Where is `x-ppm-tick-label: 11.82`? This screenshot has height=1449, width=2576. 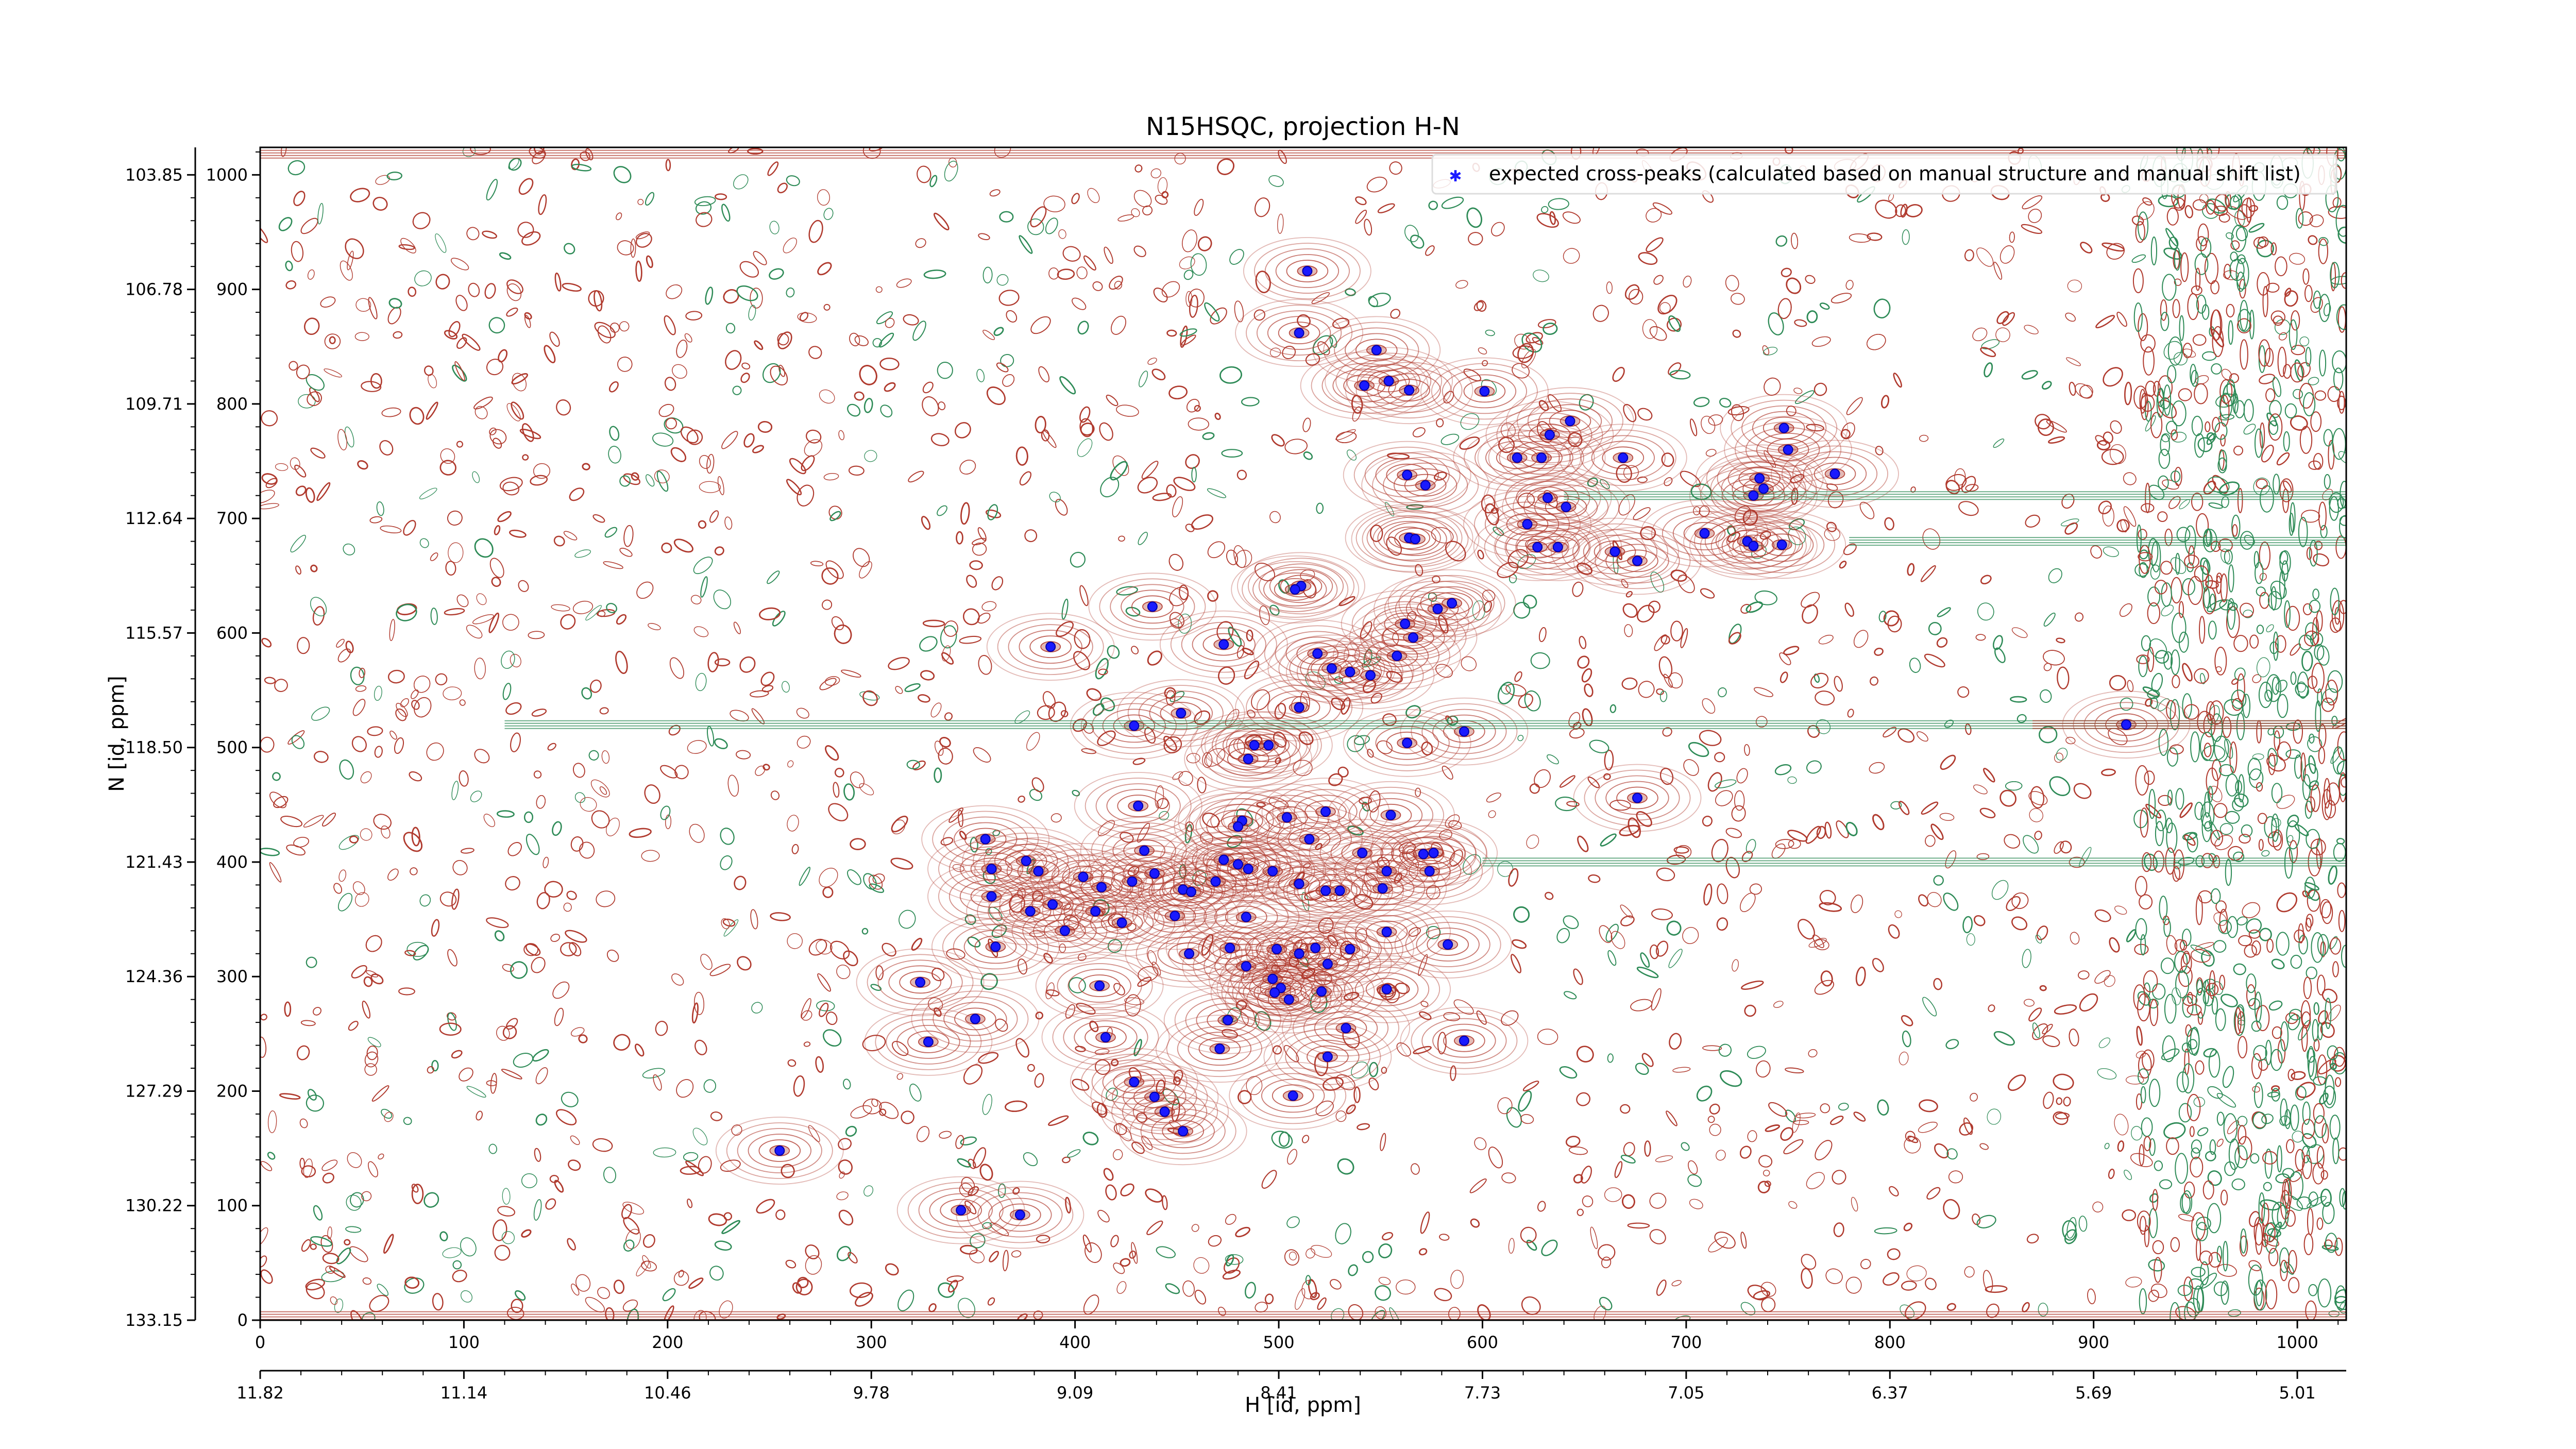 x-ppm-tick-label: 11.82 is located at coordinates (260, 1393).